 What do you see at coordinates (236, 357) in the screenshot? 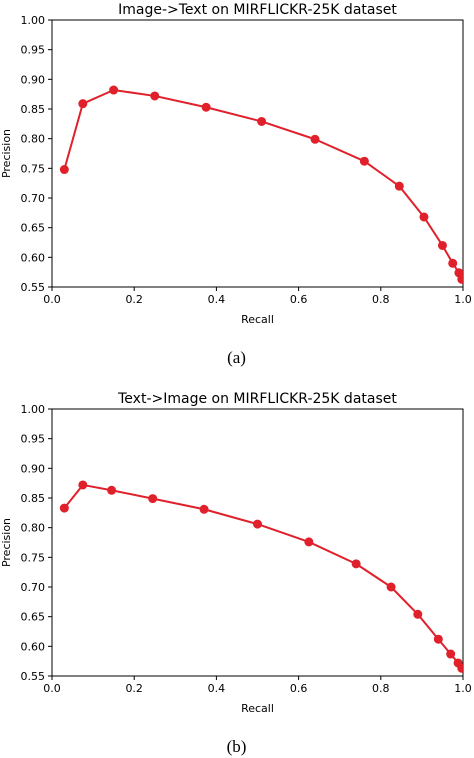
I see `figure-caption: (a)` at bounding box center [236, 357].